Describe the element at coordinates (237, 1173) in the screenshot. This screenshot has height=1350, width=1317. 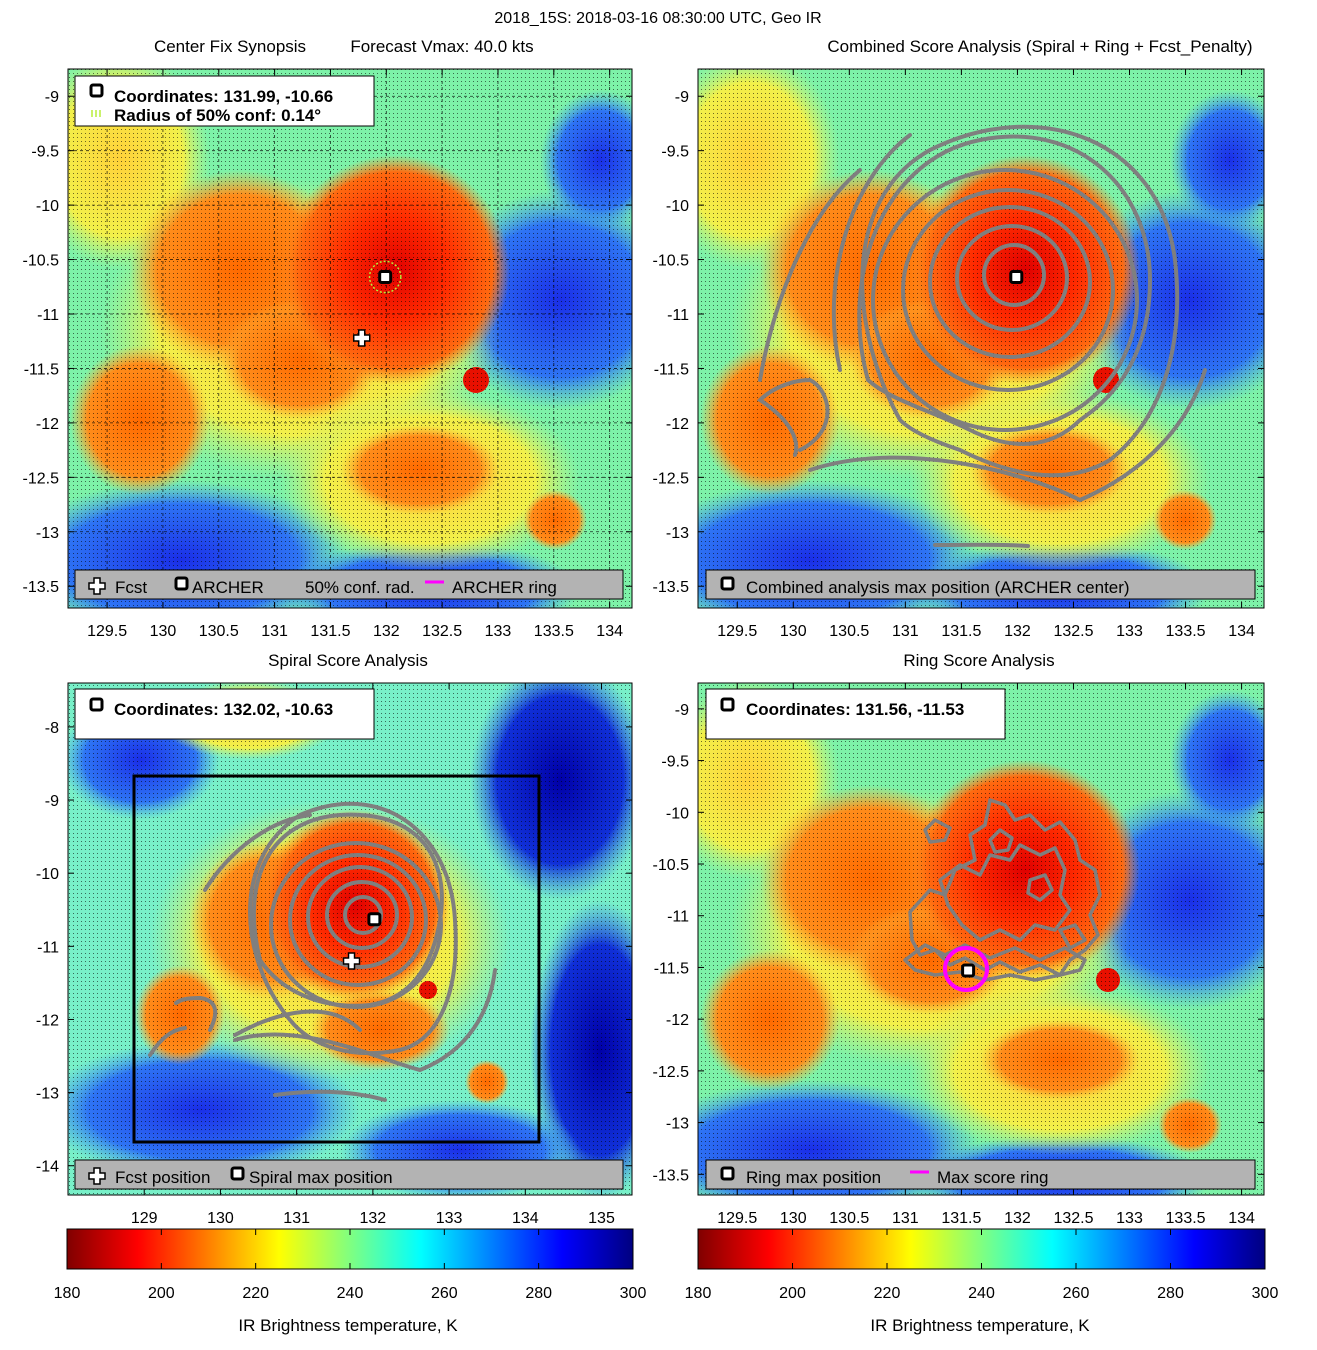
I see `legend-spiral-icon` at that location.